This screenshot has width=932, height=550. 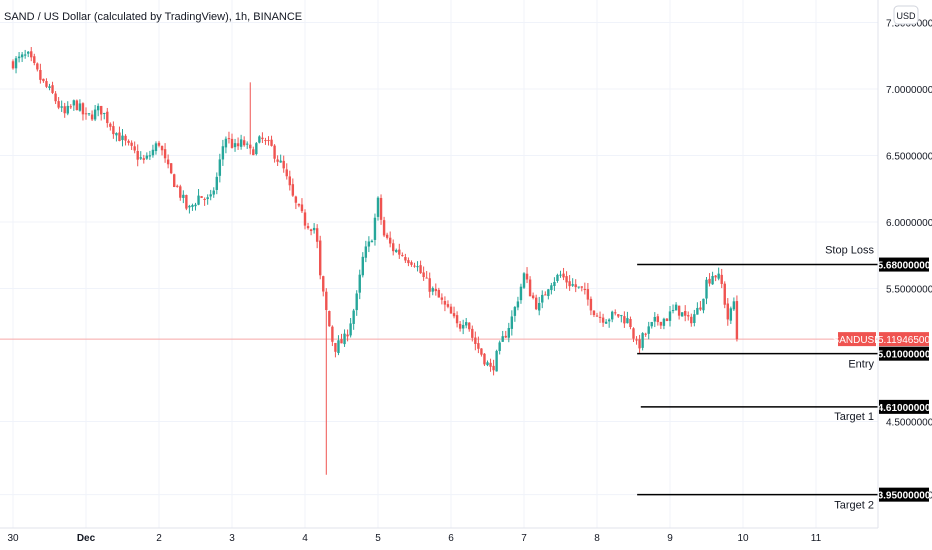 What do you see at coordinates (857, 339) in the screenshot?
I see `symbol-tag: SANDUSD` at bounding box center [857, 339].